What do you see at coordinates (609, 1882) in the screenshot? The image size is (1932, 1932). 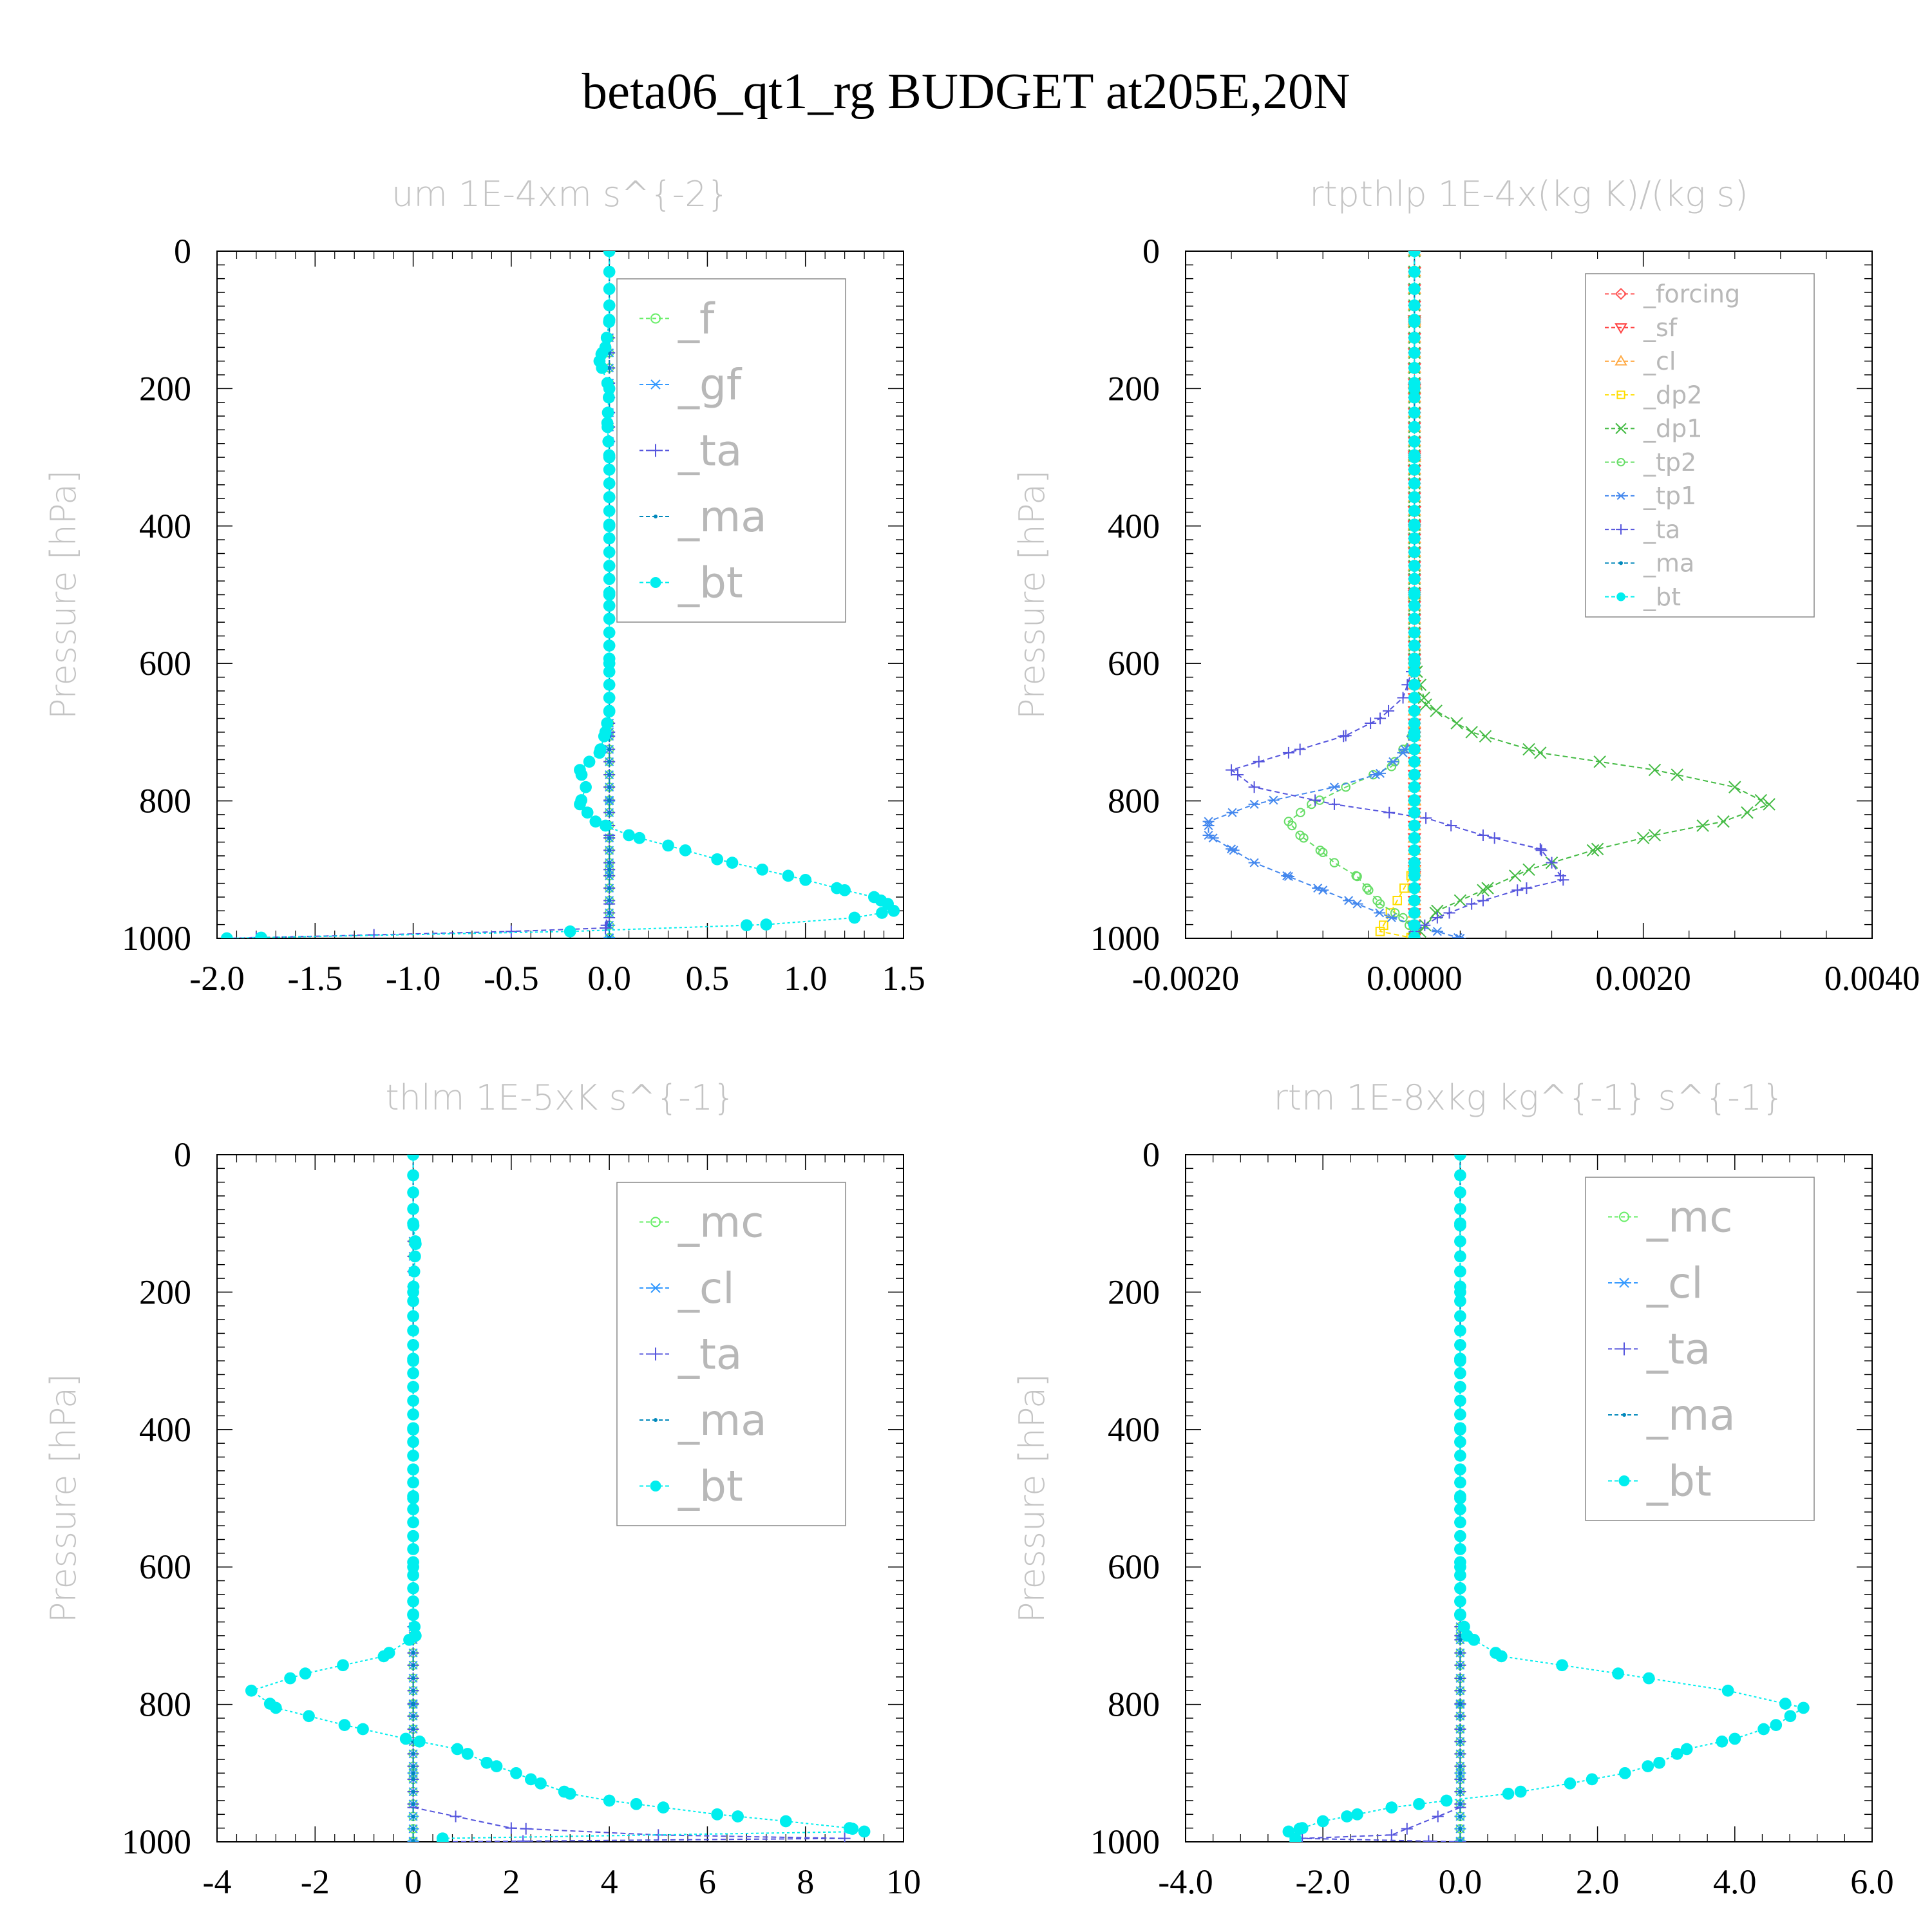 I see `x-tick-label: 4` at bounding box center [609, 1882].